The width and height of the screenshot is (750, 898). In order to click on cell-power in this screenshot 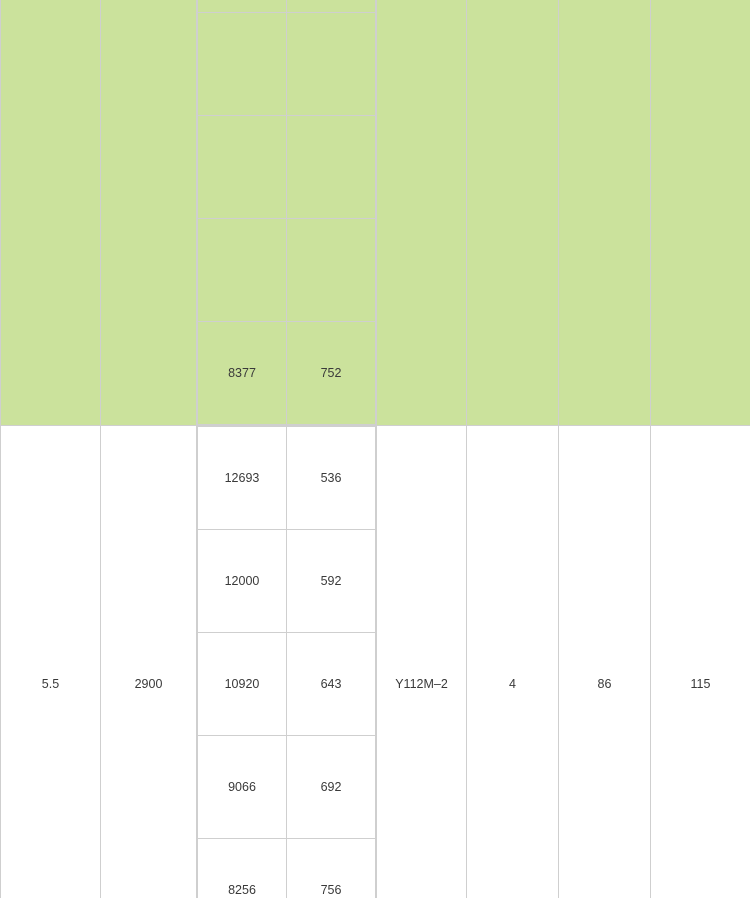, I will do `click(513, 213)`.